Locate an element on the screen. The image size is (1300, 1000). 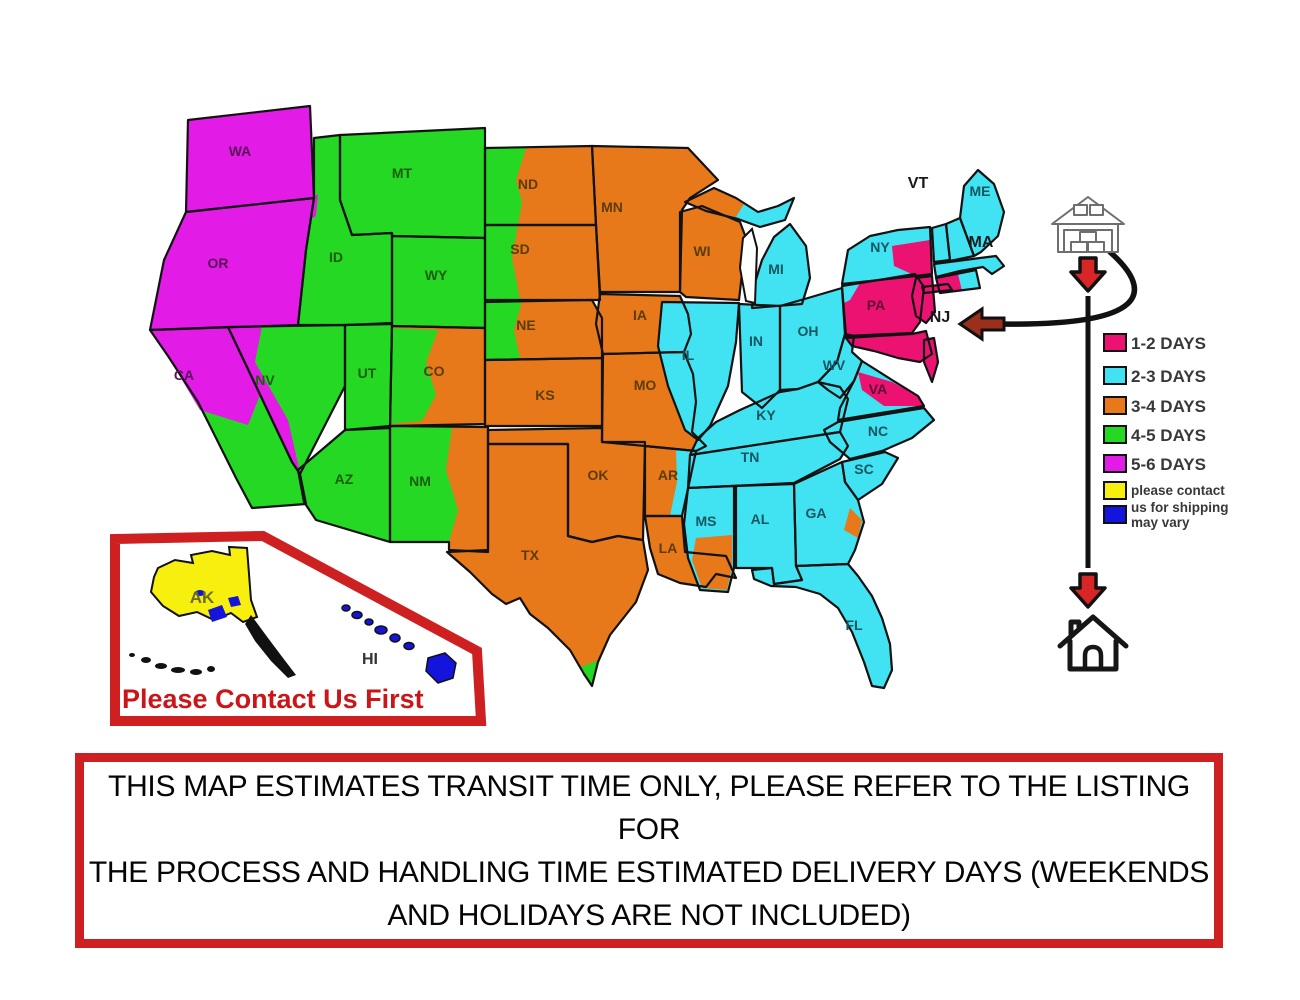
legend-label-contact-1: please contact is located at coordinates (1178, 490).